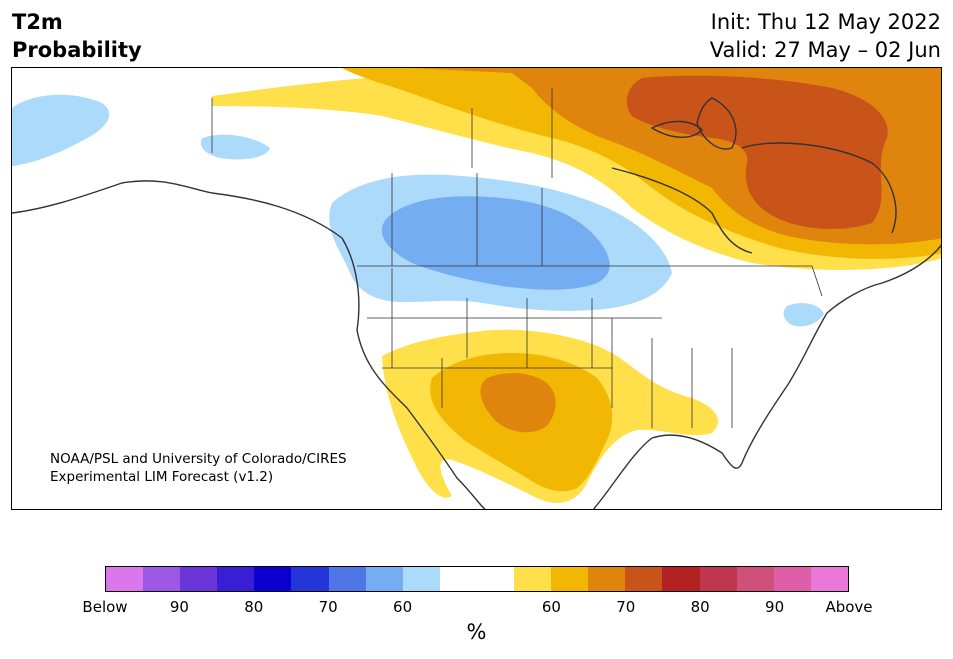 The width and height of the screenshot is (953, 659). What do you see at coordinates (825, 22) in the screenshot?
I see `init-date: Init: Thu 12 May 2022` at bounding box center [825, 22].